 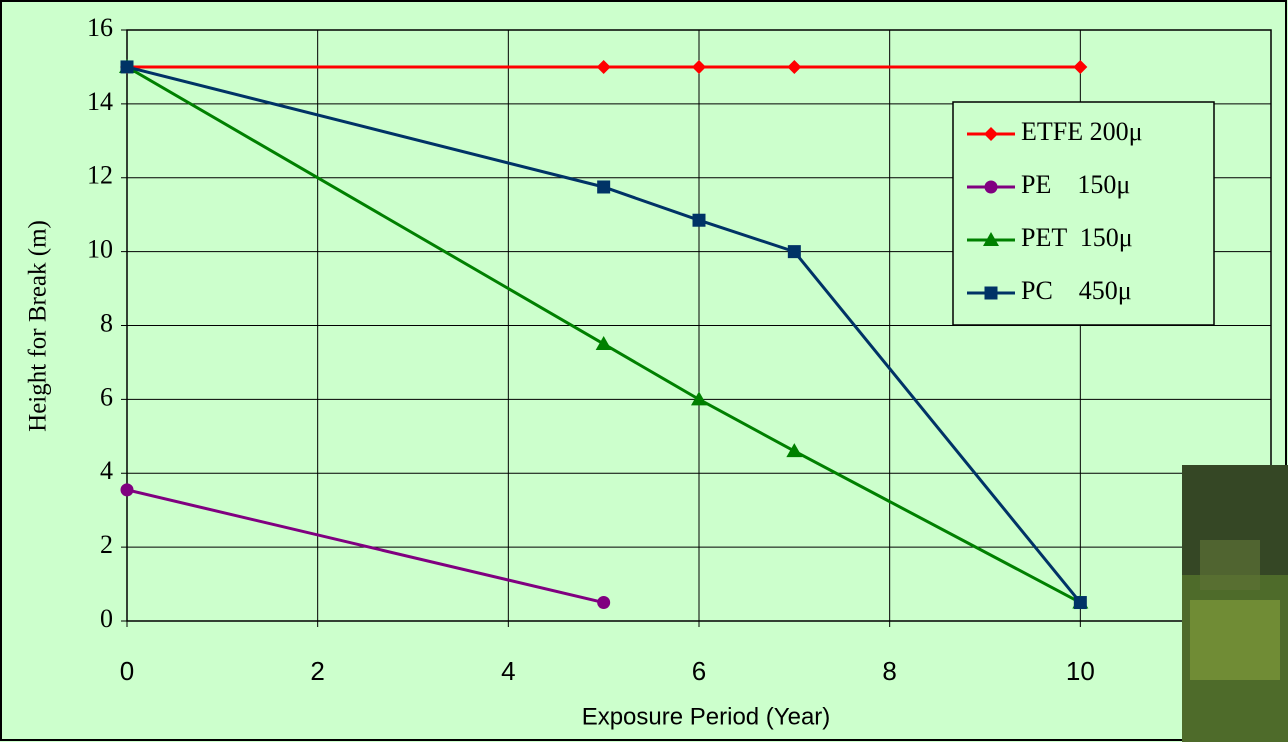 What do you see at coordinates (317, 671) in the screenshot?
I see `x-tick-label: 2` at bounding box center [317, 671].